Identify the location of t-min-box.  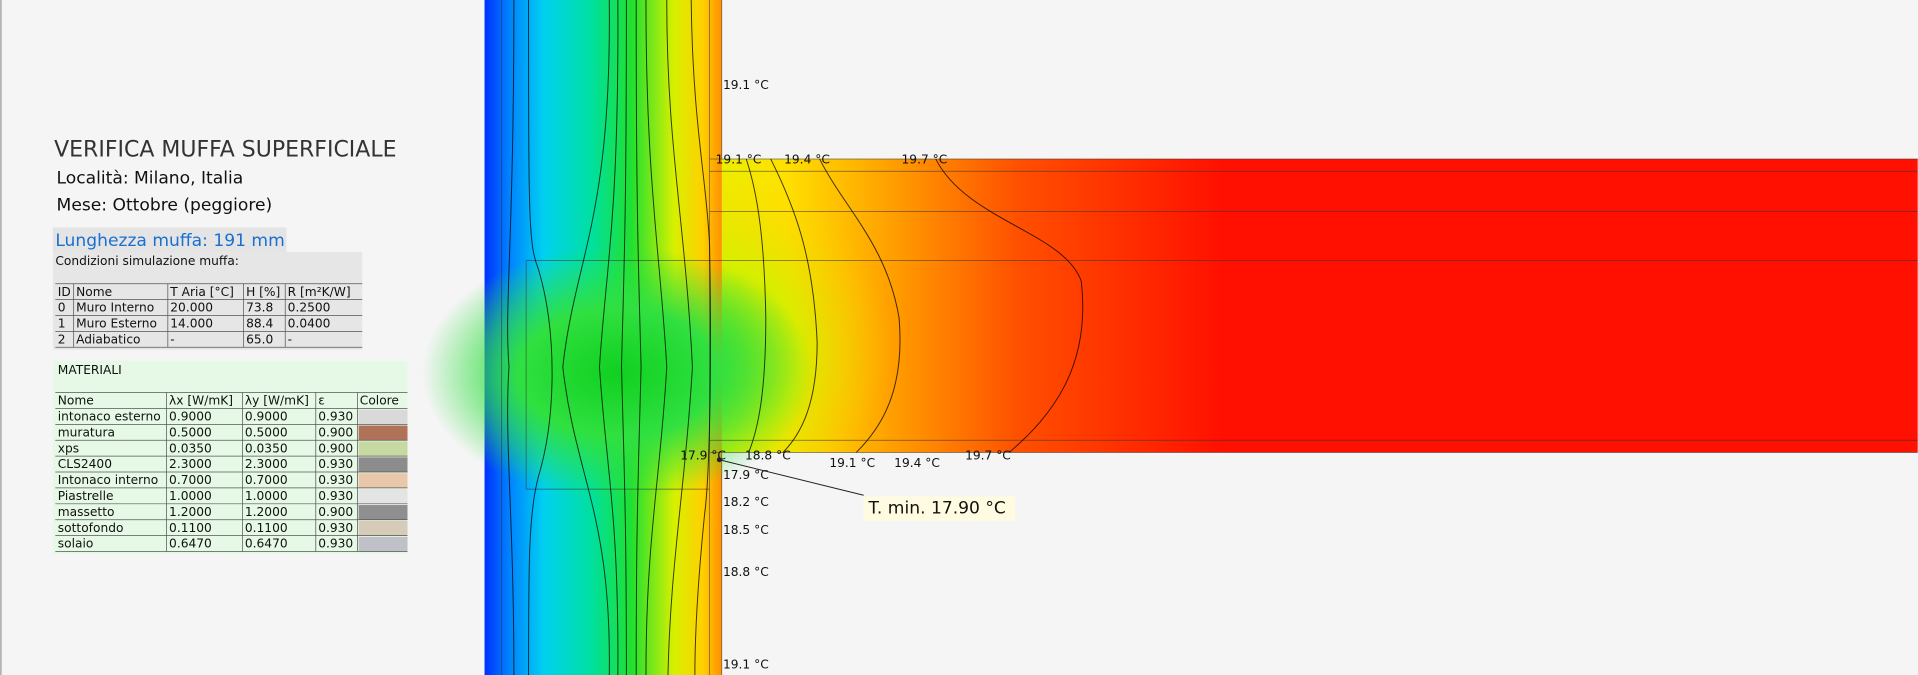
(939, 508).